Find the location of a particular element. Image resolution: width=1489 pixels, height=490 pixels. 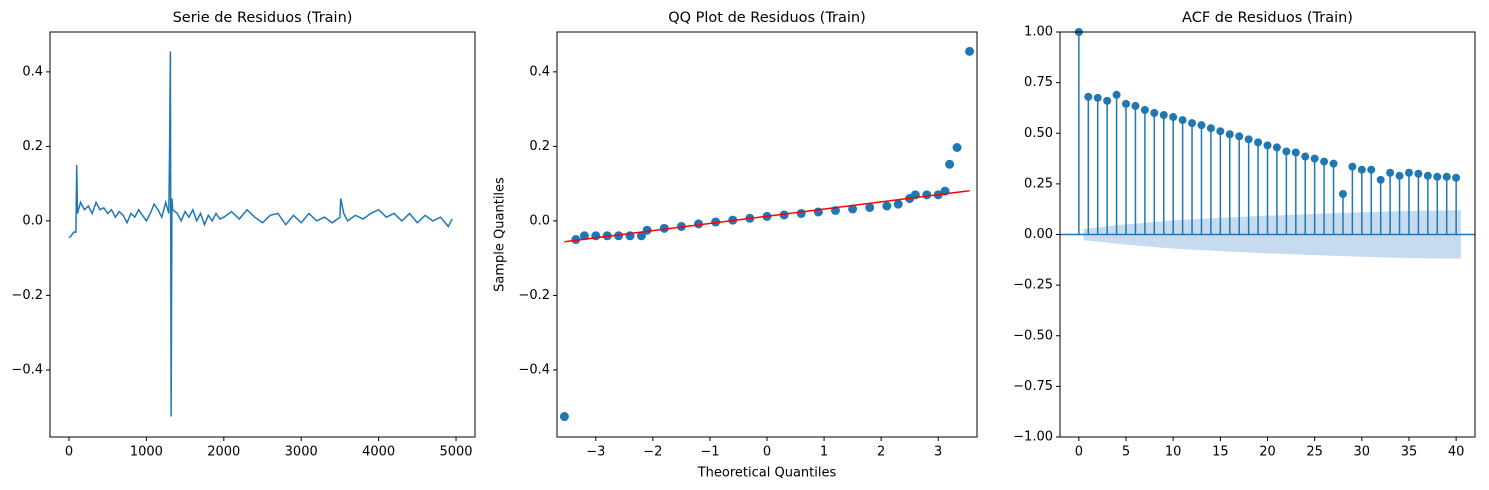

y-tick-label: −0.25 is located at coordinates (1033, 285).